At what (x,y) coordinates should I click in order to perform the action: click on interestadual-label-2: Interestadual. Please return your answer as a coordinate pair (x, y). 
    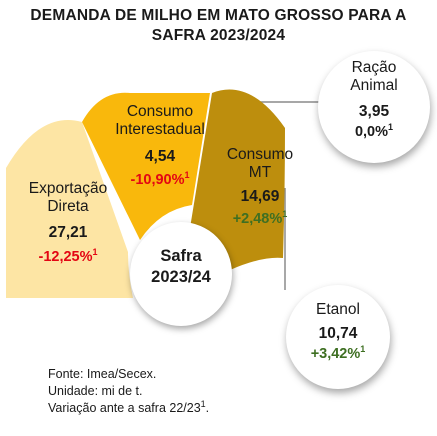
    Looking at the image, I should click on (160, 129).